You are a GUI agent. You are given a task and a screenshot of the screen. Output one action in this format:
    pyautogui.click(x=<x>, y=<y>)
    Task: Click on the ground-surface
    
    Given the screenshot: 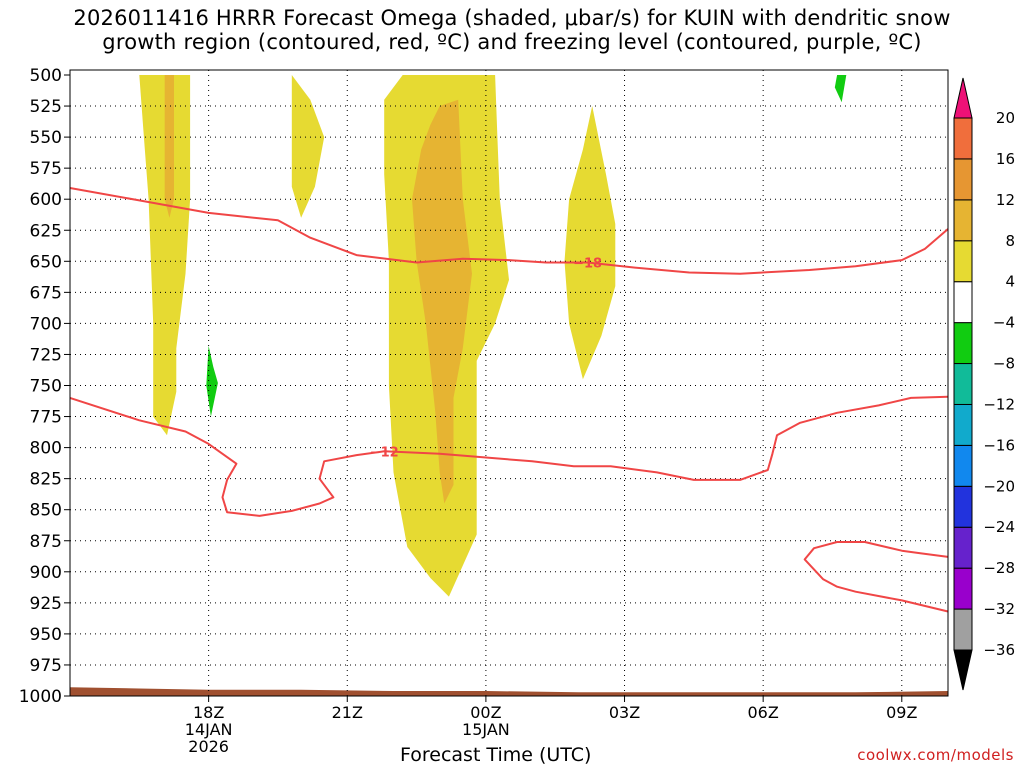 What is the action you would take?
    pyautogui.click(x=509, y=691)
    